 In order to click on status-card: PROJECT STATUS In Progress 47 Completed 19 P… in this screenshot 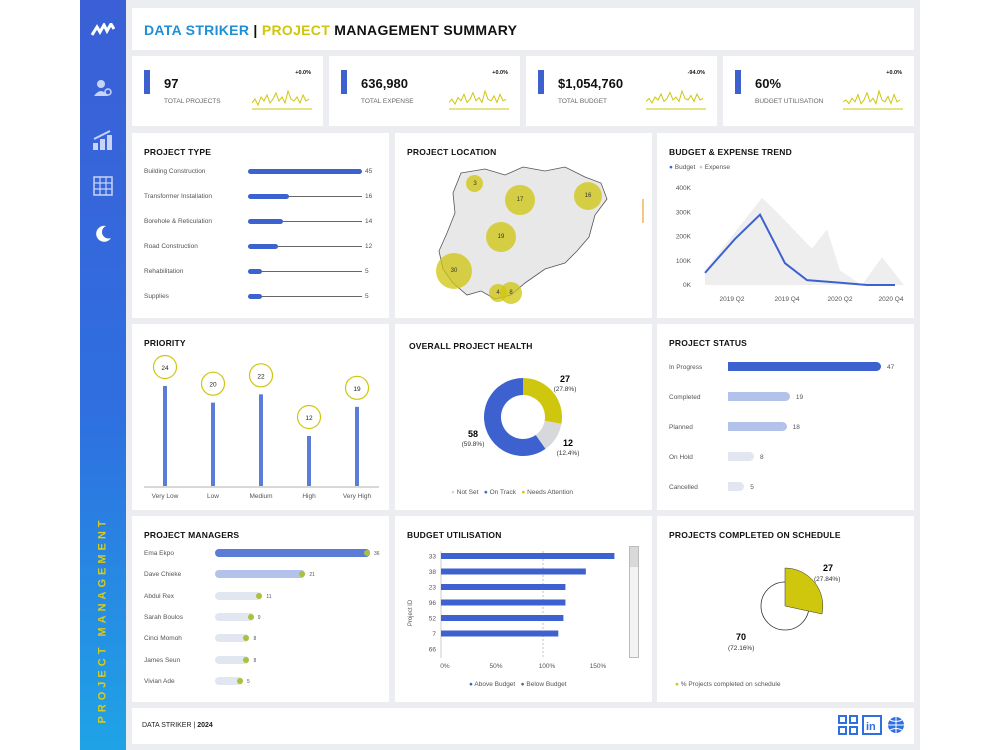, I will do `click(785, 417)`.